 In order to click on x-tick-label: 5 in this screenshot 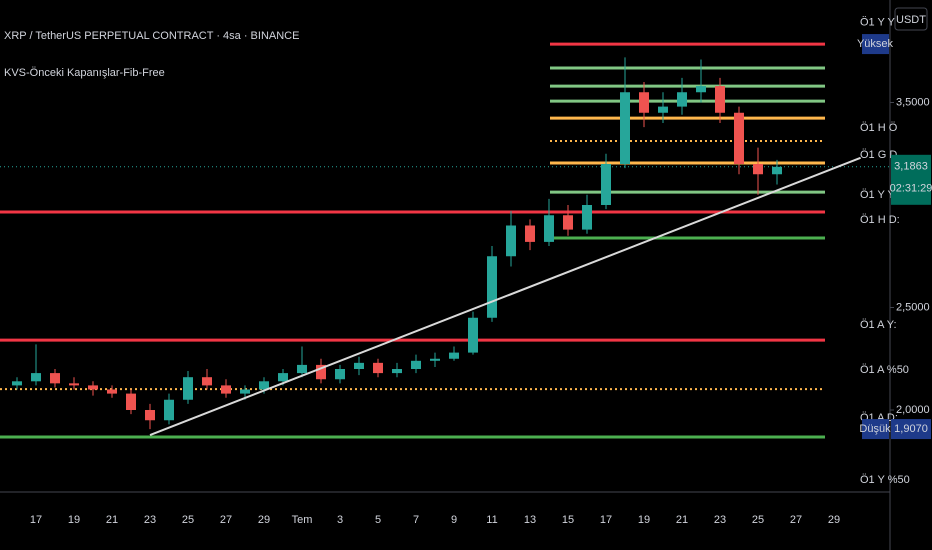, I will do `click(378, 520)`.